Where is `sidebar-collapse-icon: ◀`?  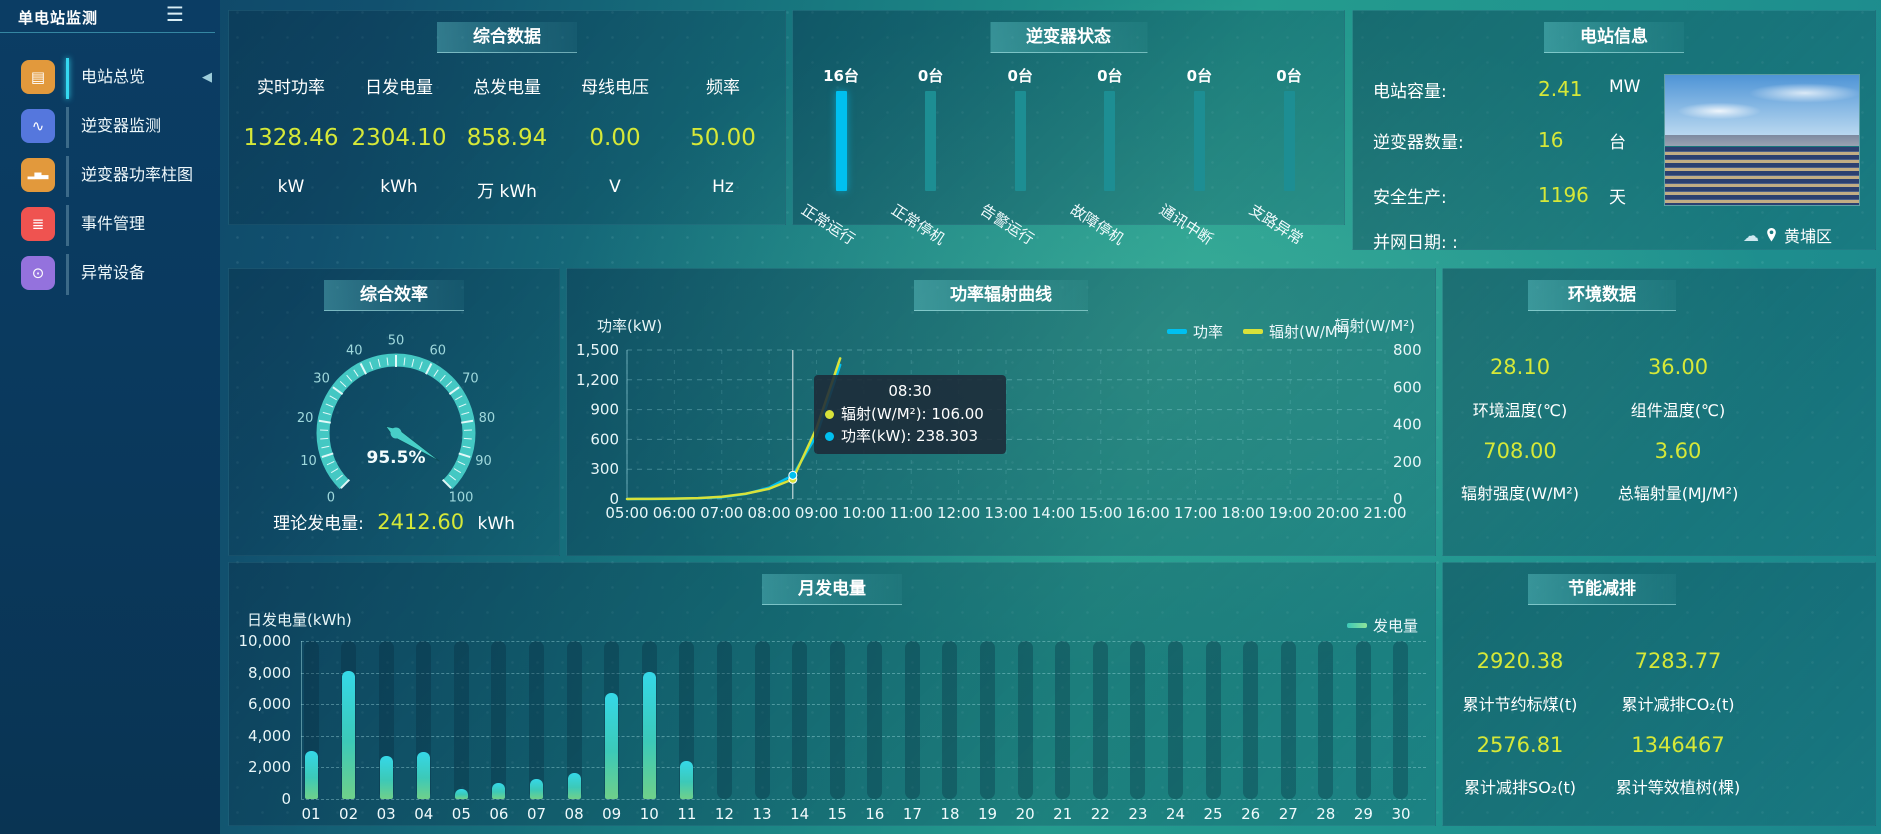
sidebar-collapse-icon: ◀ is located at coordinates (207, 77).